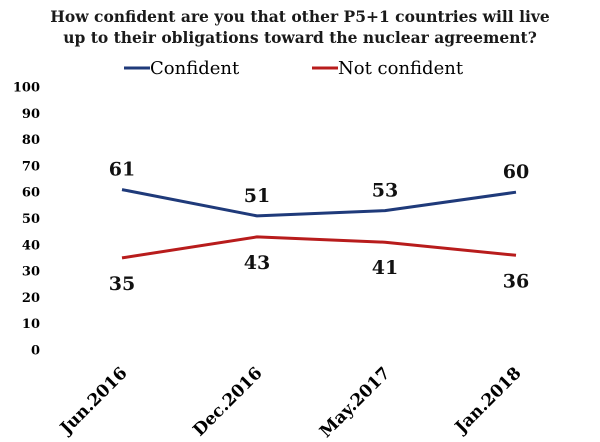 This screenshot has width=600, height=442. What do you see at coordinates (401, 68) in the screenshot?
I see `legend-label-not-confident: Not confident` at bounding box center [401, 68].